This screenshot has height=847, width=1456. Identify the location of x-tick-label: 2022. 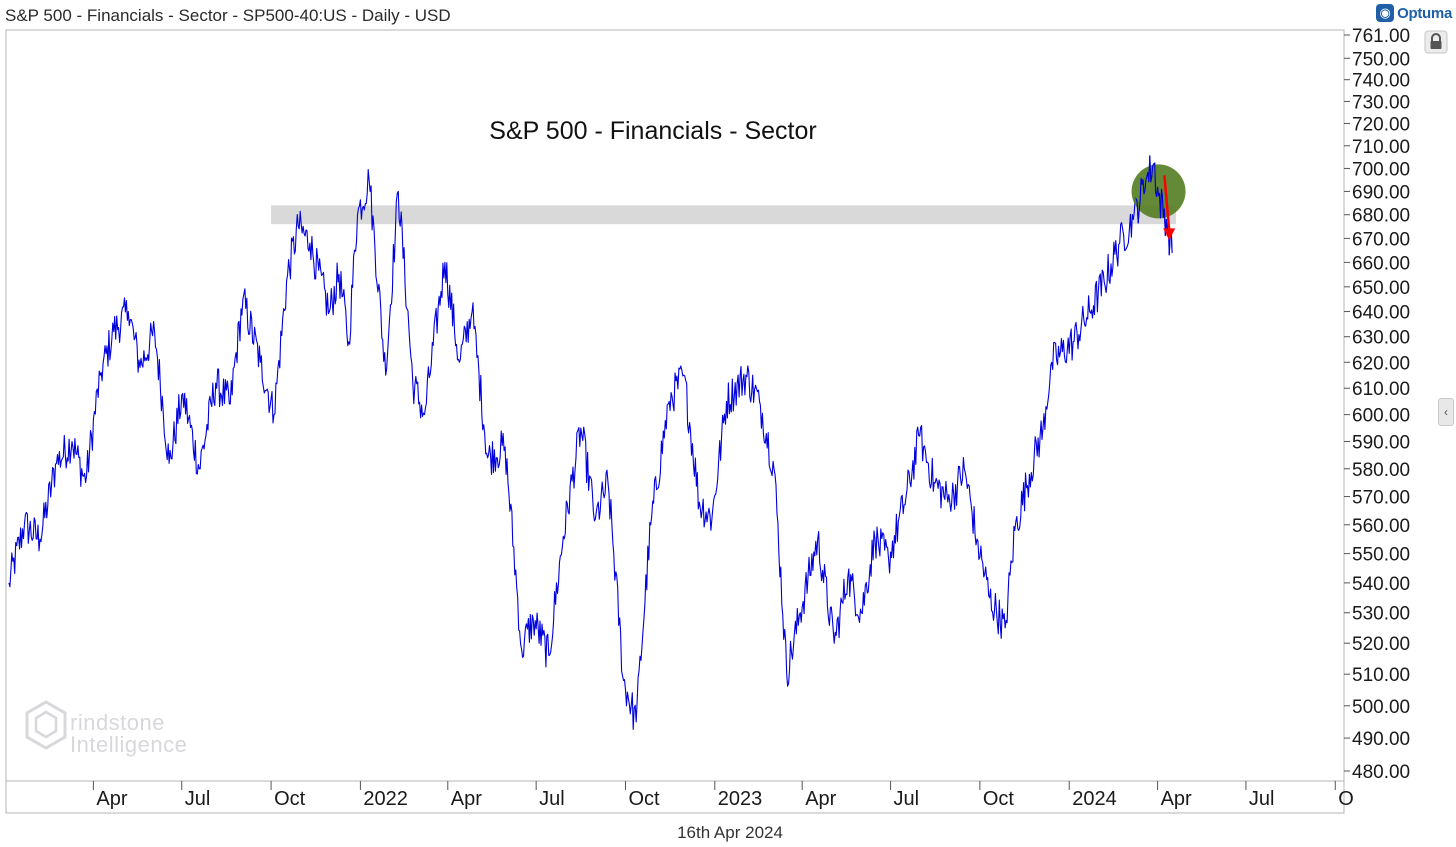
(385, 799).